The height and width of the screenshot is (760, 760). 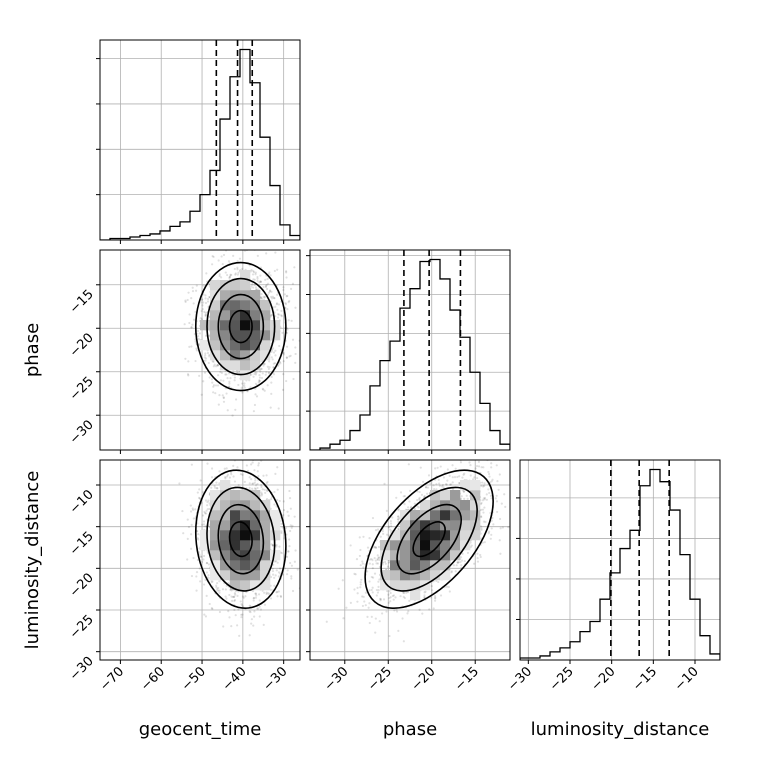 I want to click on y-tick-label: −30, so click(x=82, y=669).